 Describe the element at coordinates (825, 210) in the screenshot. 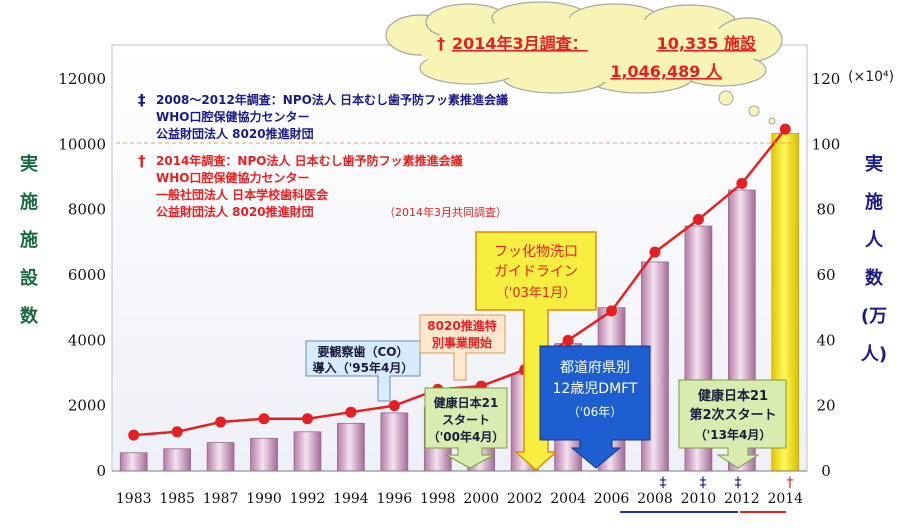

I see `right-tick-80: 80` at that location.